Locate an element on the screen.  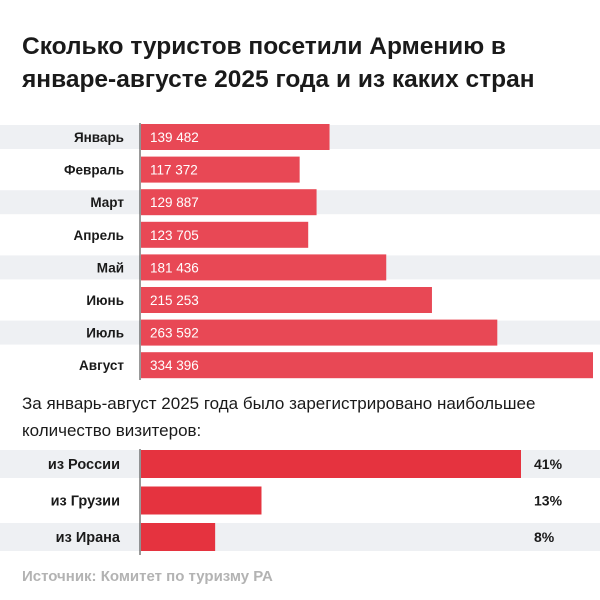
data-label: 139 482 is located at coordinates (174, 137).